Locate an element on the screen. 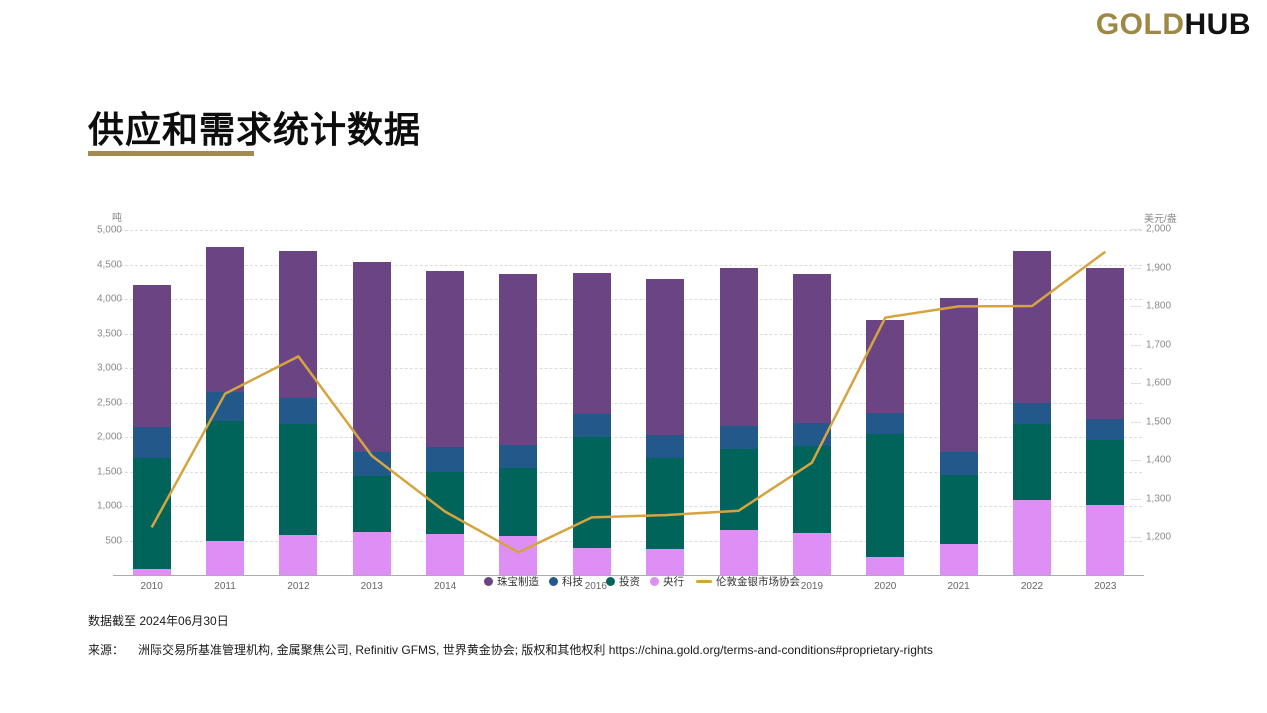  logo-hub-text: HUB is located at coordinates (1217, 24).